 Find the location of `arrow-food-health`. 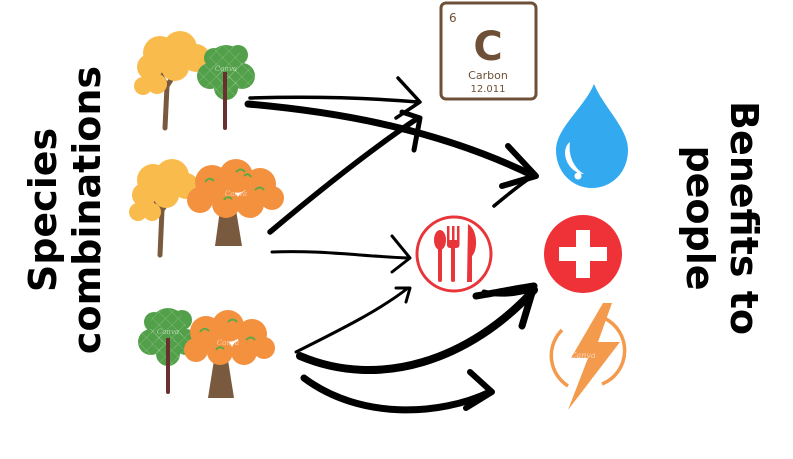

arrow-food-health is located at coordinates (507, 292).